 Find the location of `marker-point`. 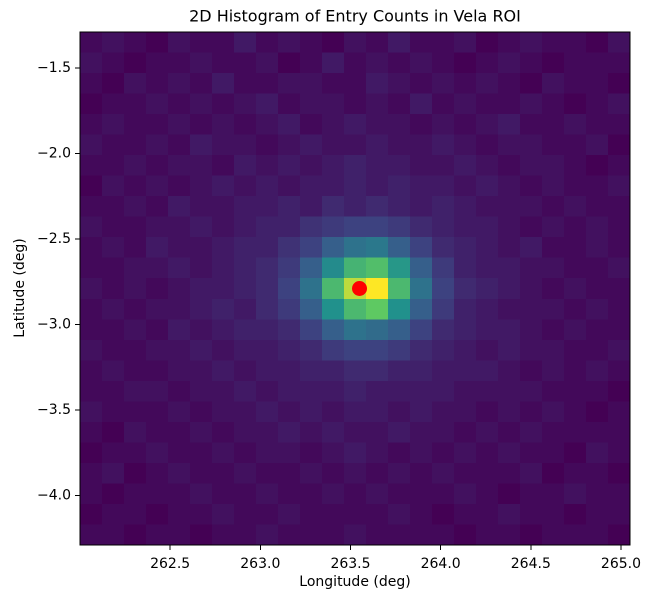

marker-point is located at coordinates (360, 288).